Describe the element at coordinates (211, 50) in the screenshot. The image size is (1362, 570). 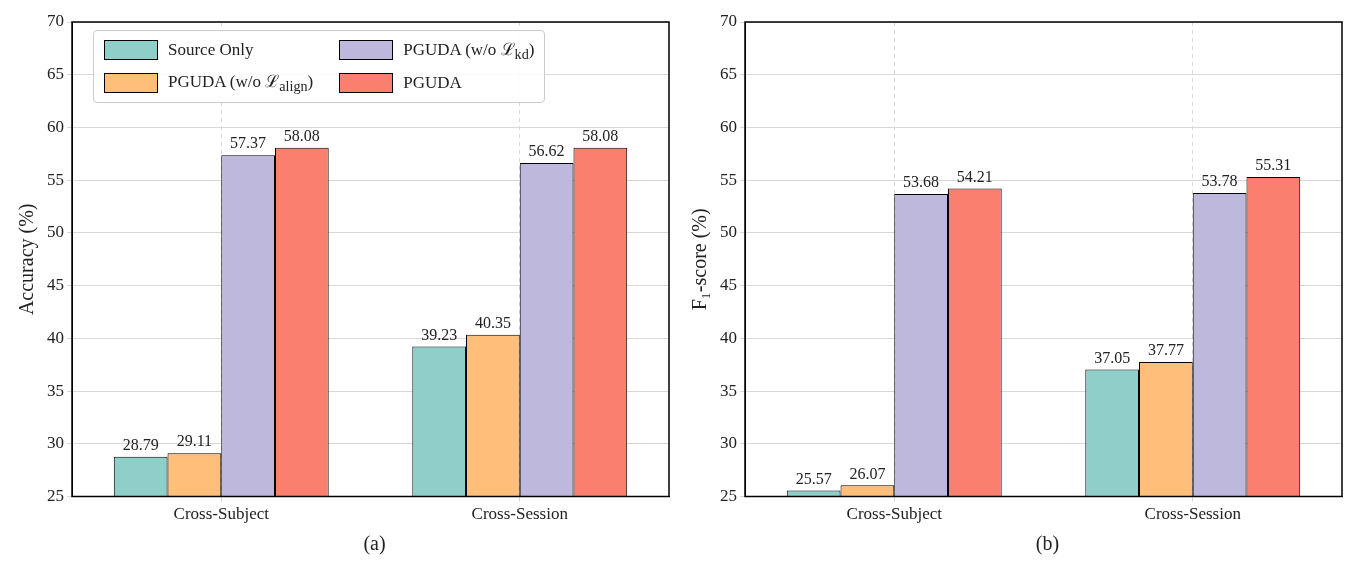
I see `legend-label: Source Only` at that location.